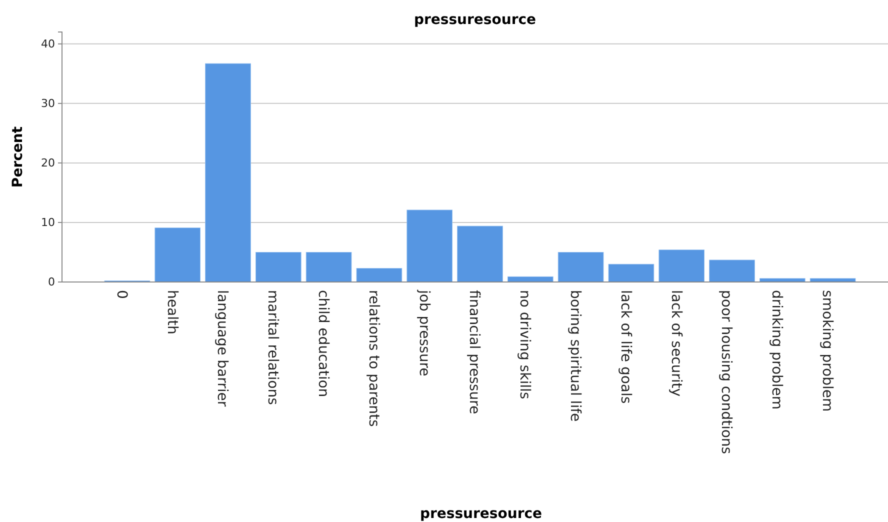  I want to click on x-tick-label: relations to parents, so click(373, 358).